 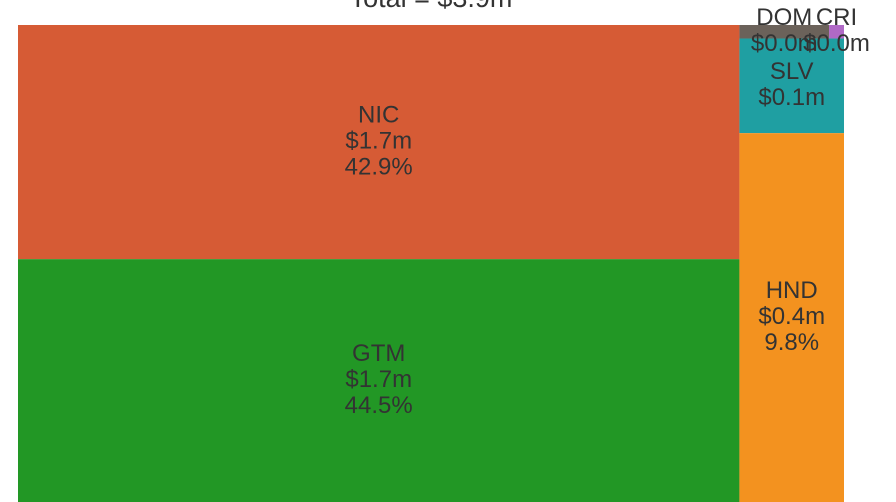 I want to click on tile-label: NIC, so click(x=378, y=114).